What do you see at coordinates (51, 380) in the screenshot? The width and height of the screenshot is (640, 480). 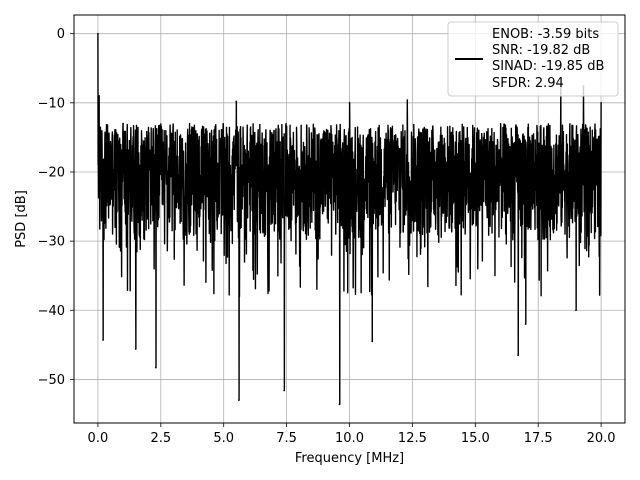 I see `y-tick-label: −50` at bounding box center [51, 380].